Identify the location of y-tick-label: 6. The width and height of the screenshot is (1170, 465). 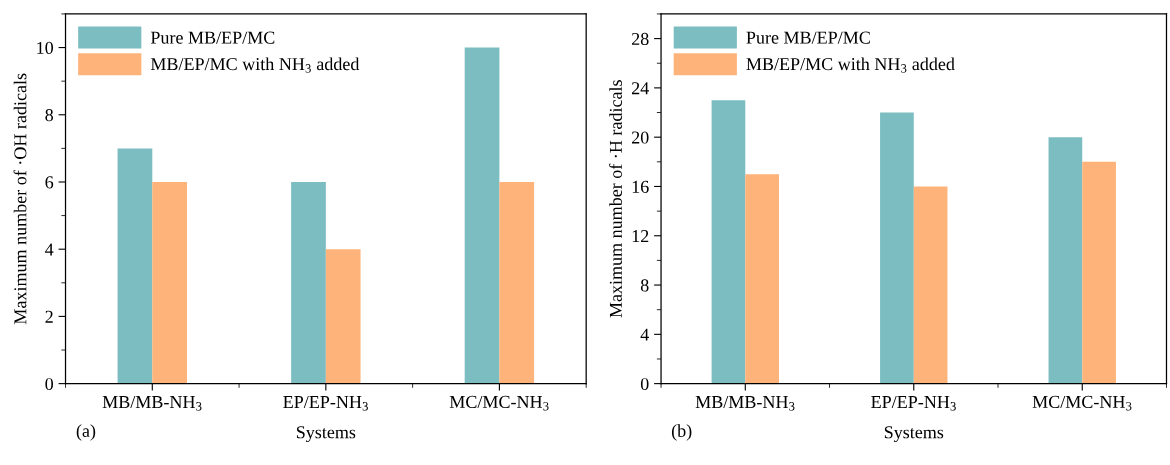
(49, 182).